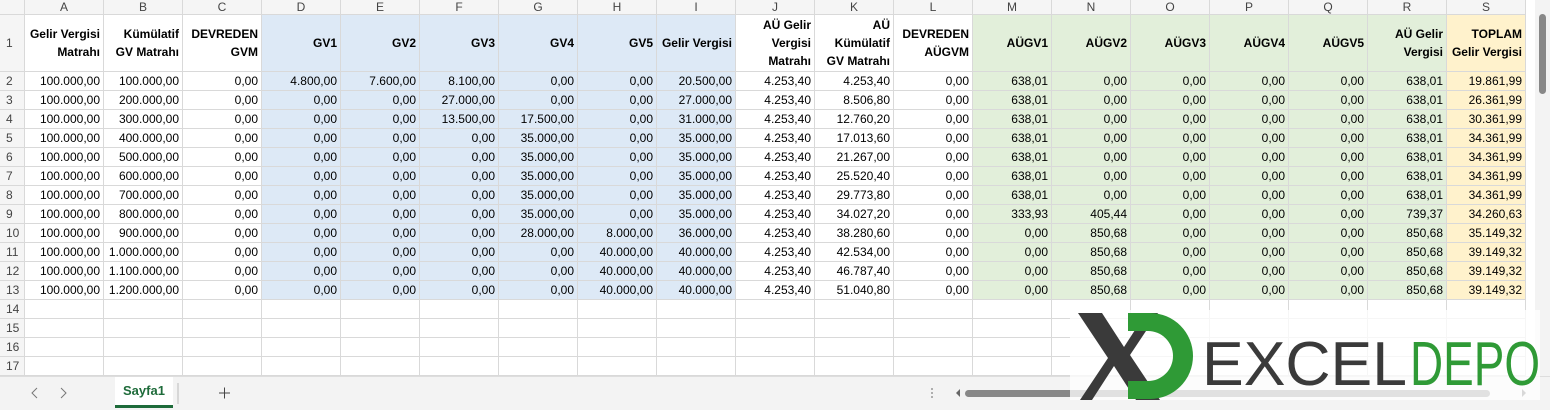 The width and height of the screenshot is (1550, 410). What do you see at coordinates (1091, 7) in the screenshot?
I see `column-letter: N` at bounding box center [1091, 7].